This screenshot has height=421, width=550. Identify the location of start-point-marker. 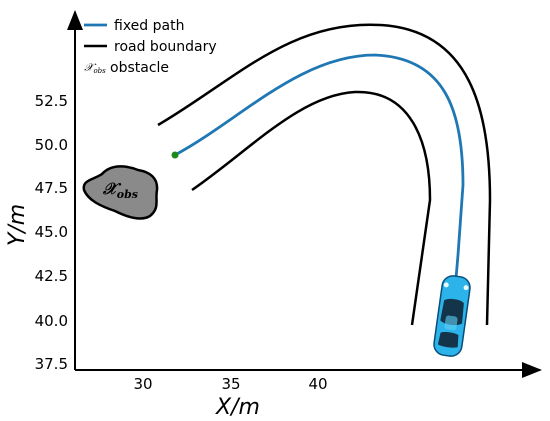
(175, 155).